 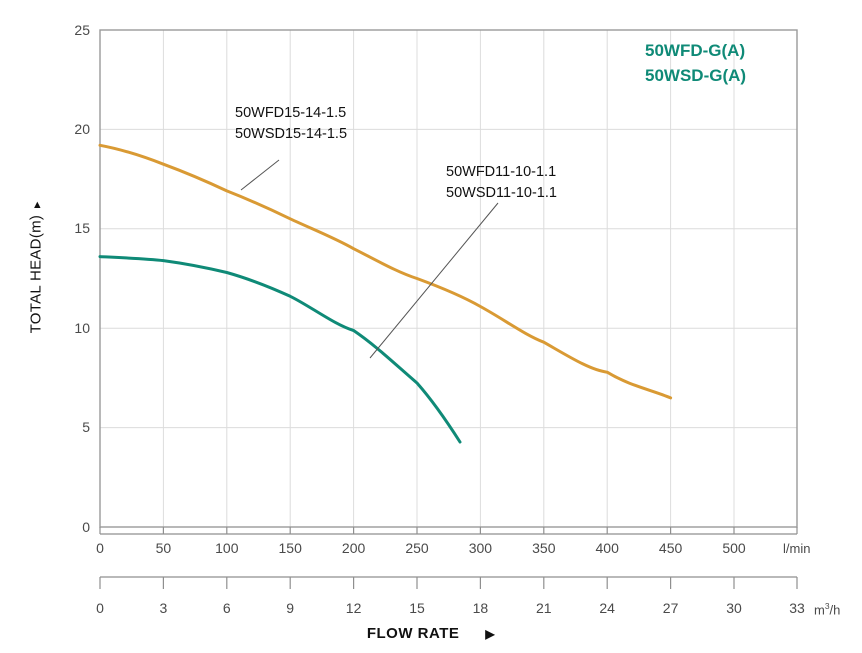 What do you see at coordinates (835, 610) in the screenshot?
I see `x-secondary-unit-suffix: /h` at bounding box center [835, 610].